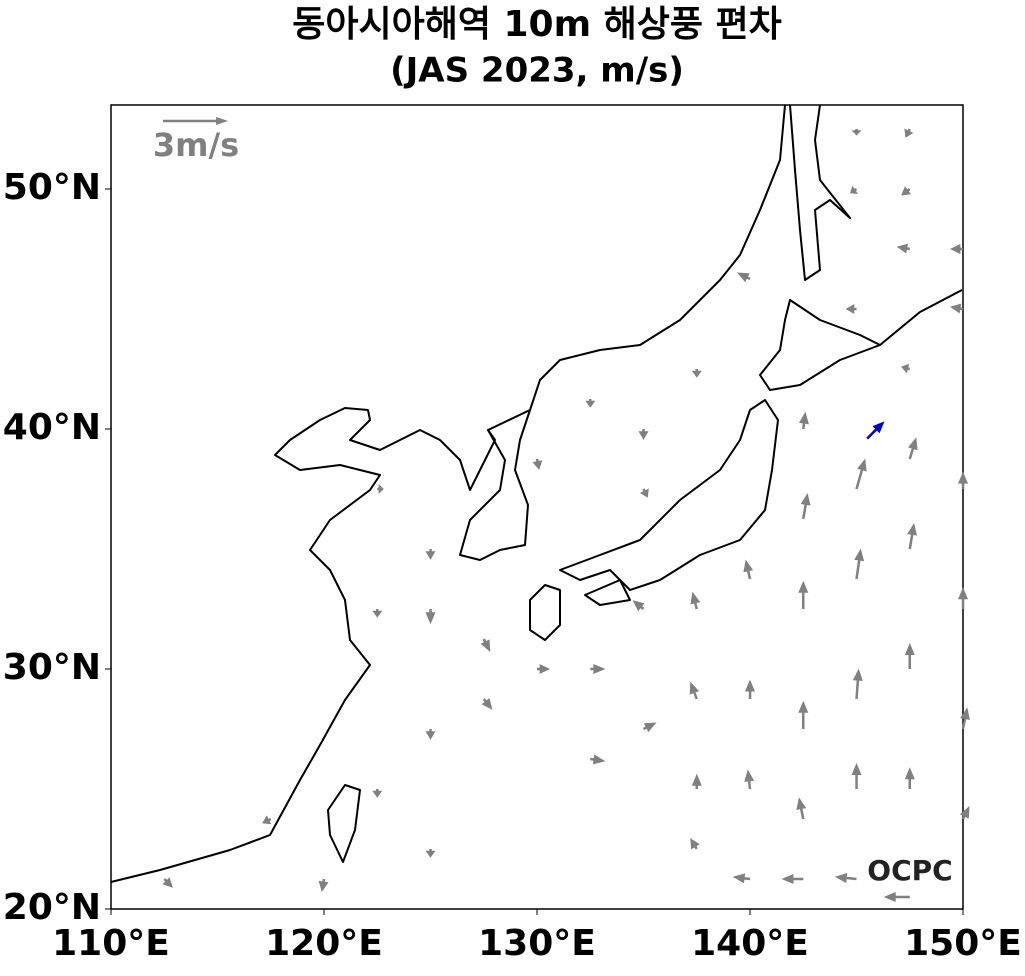 This screenshot has width=1025, height=976. Describe the element at coordinates (537, 24) in the screenshot. I see `map-title: 동아시아해역 10m 해상풍 편차` at that location.